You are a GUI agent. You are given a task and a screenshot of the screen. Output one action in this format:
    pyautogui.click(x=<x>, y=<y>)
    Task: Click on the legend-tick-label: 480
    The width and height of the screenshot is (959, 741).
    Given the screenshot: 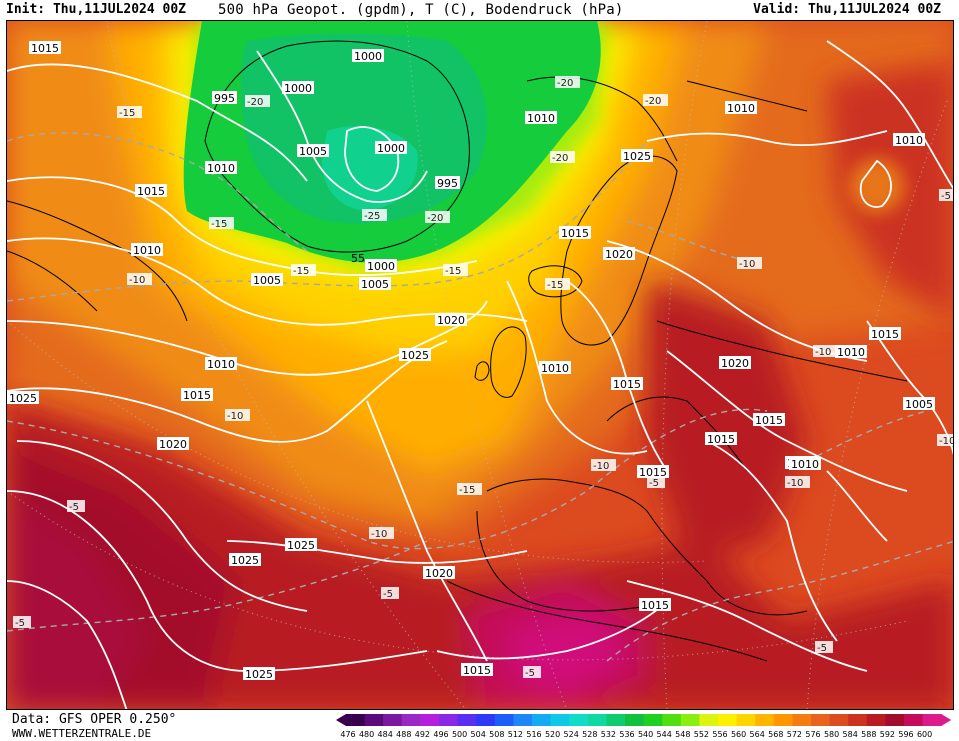 What is the action you would take?
    pyautogui.click(x=366, y=734)
    